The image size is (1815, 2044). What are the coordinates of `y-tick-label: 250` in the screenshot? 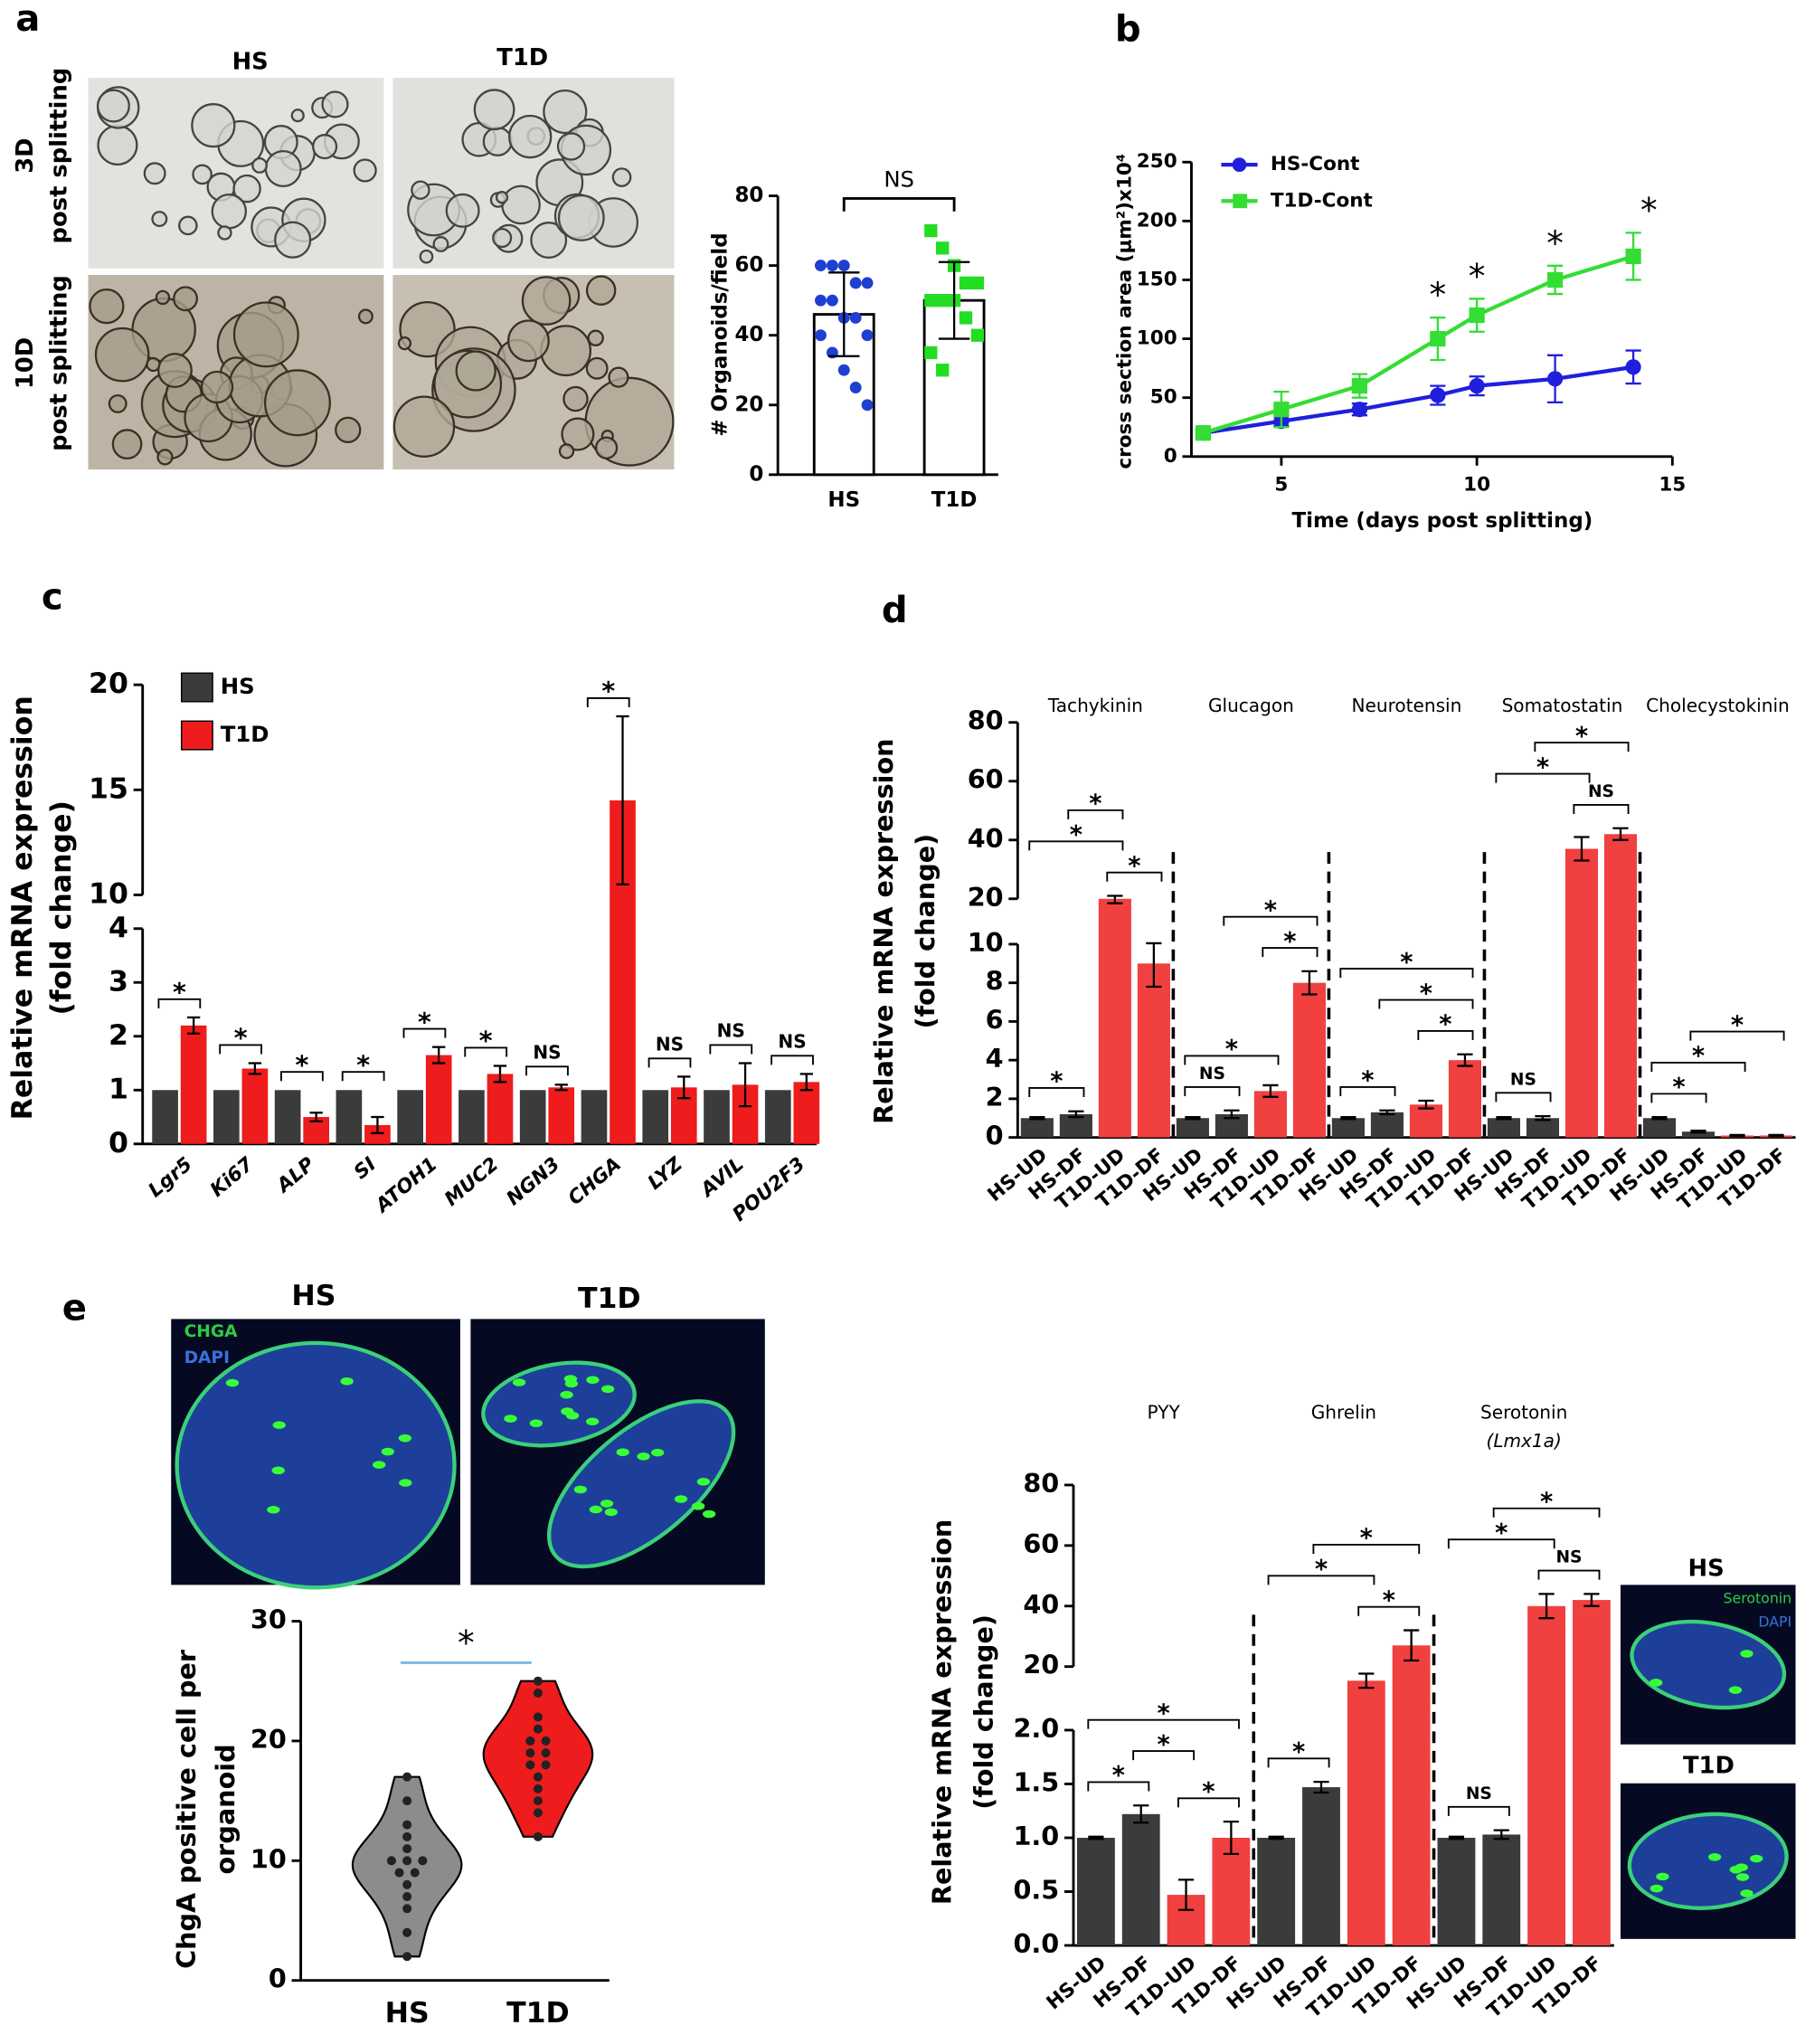 It's located at (1157, 162).